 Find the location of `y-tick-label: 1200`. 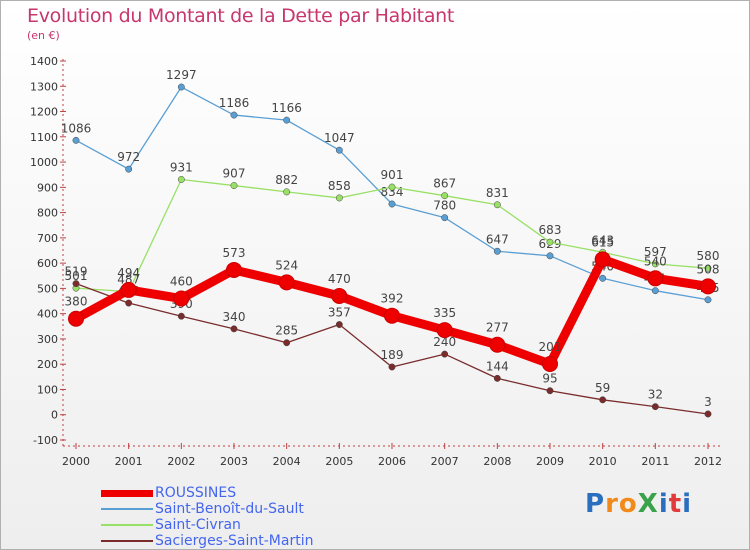

y-tick-label: 1200 is located at coordinates (44, 112).